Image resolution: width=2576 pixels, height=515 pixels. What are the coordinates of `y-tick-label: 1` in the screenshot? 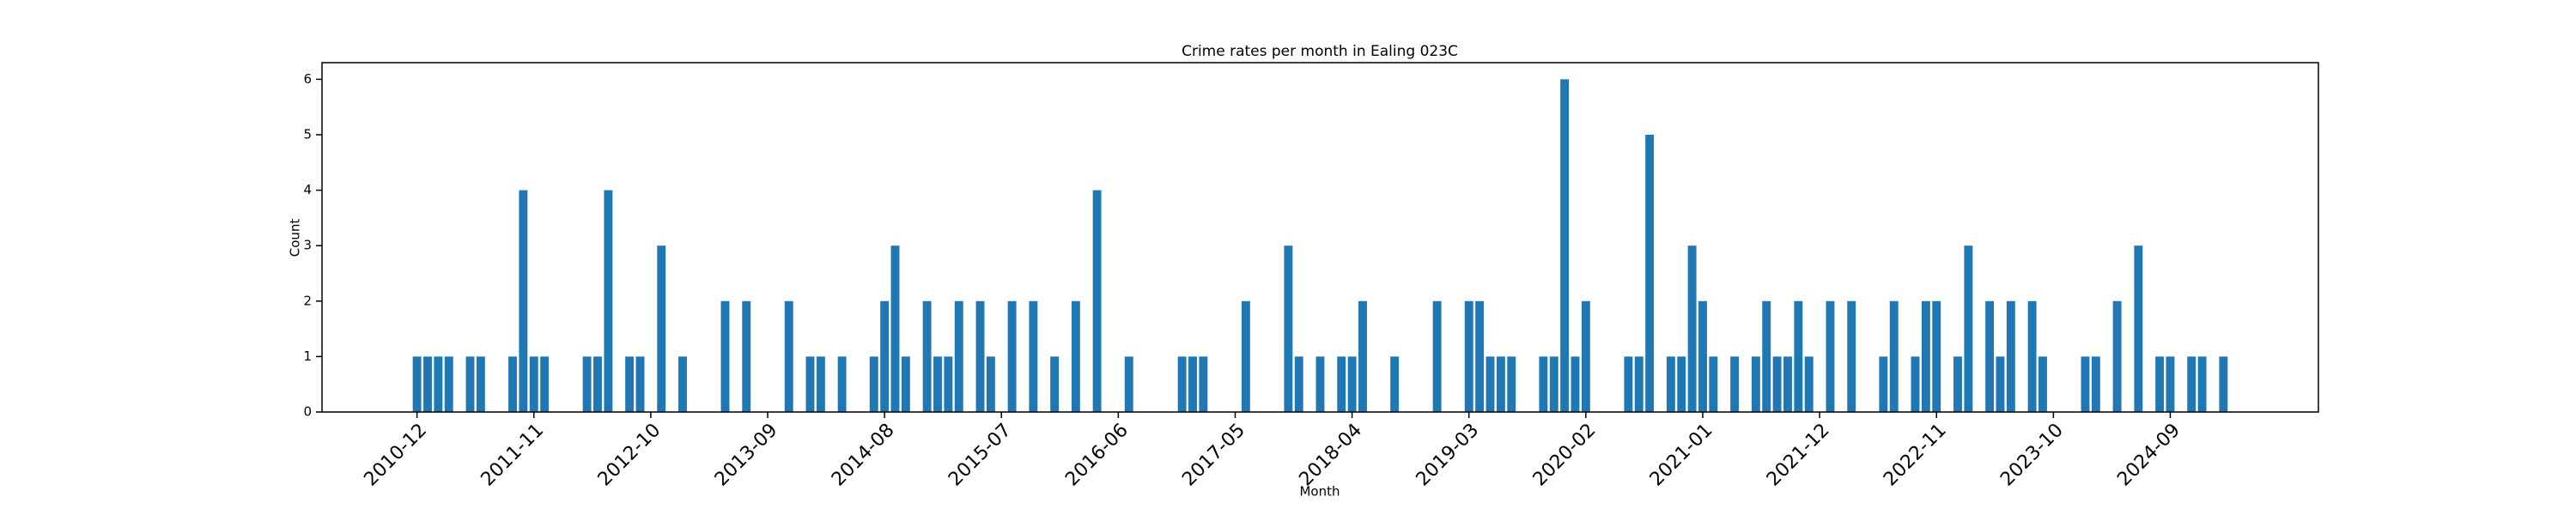 It's located at (307, 356).